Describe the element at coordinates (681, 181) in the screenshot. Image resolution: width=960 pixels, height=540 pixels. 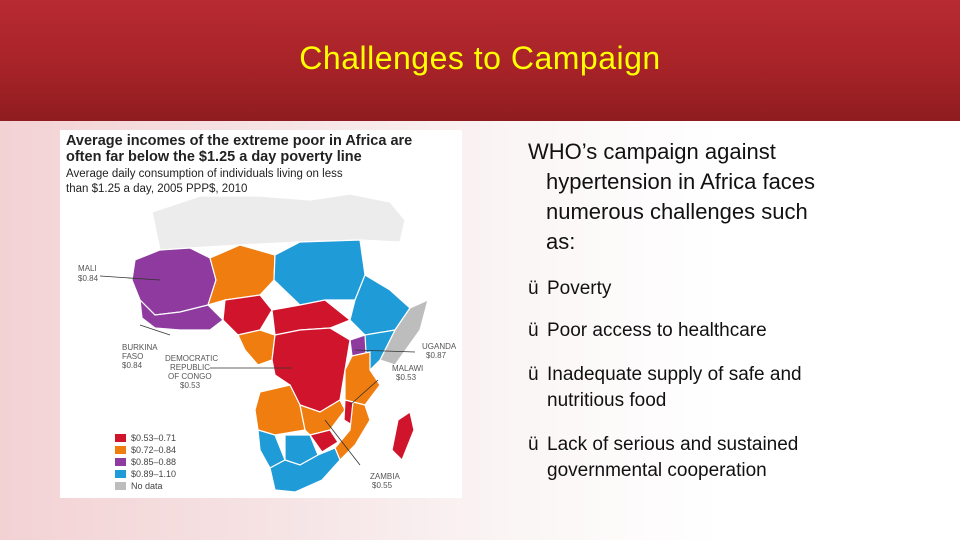
I see `intro-line-2: hypertension in Africa faces` at that location.